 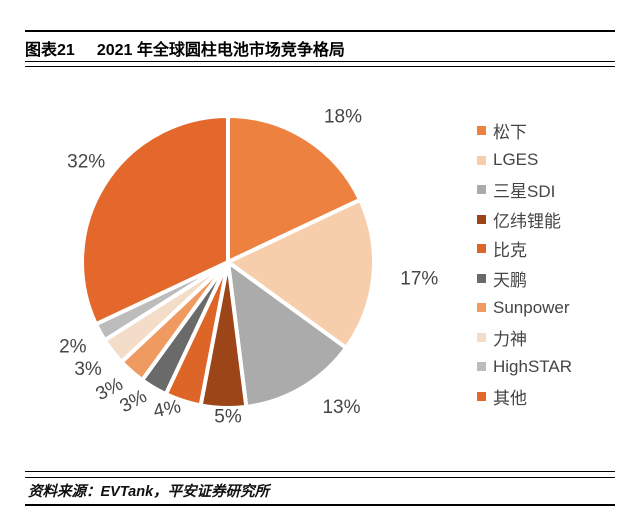 I want to click on chart-legend: 松下 LGES 三星SDI 亿纬锂能比克天鹏 Sunpower 力神 HighSTAR 其他, so click(x=557, y=263).